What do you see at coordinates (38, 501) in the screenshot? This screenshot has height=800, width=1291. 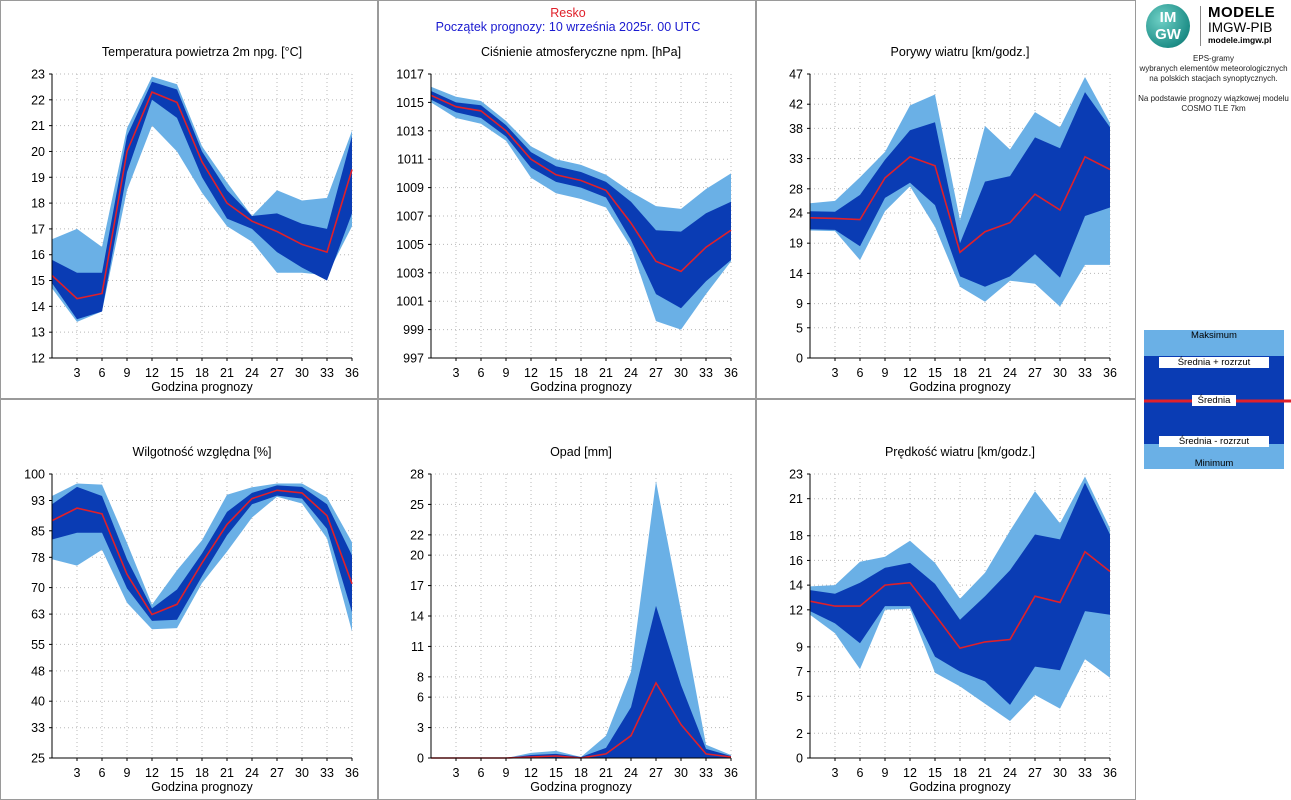 I see `y-tick-label: 93` at bounding box center [38, 501].